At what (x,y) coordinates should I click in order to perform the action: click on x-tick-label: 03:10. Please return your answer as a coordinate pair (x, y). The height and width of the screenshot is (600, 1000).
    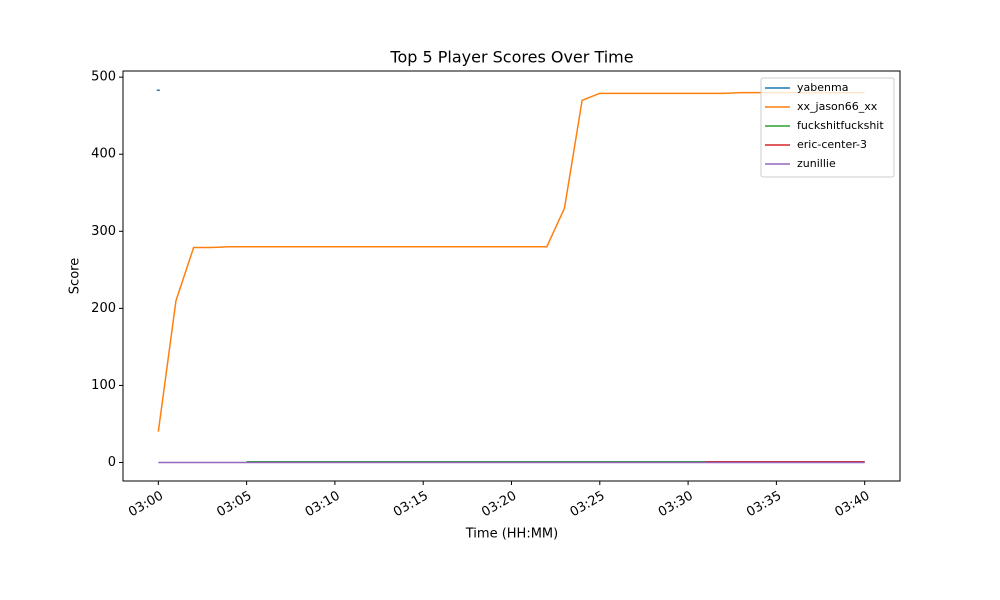
    Looking at the image, I should click on (323, 505).